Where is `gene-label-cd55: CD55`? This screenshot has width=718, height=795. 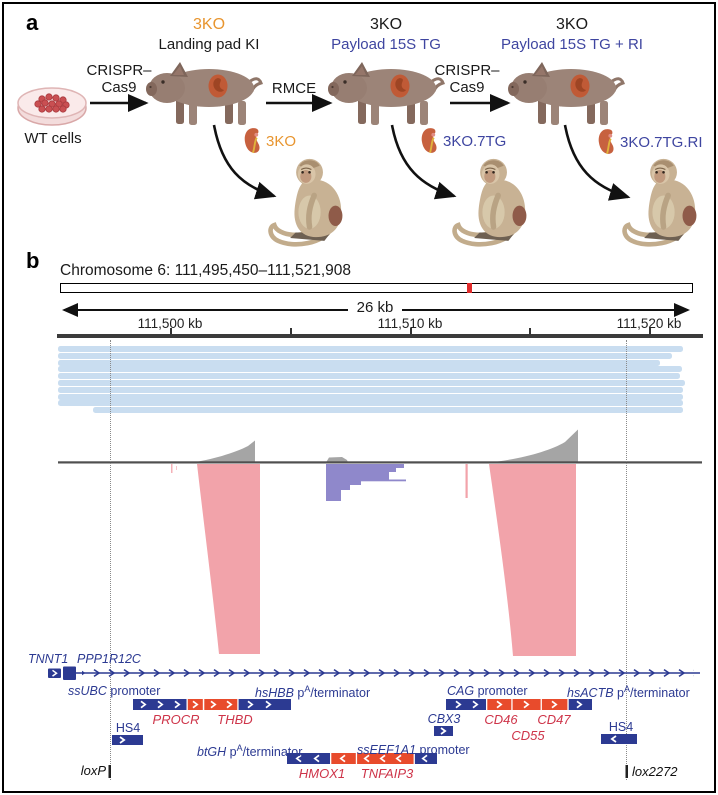 gene-label-cd55: CD55 is located at coordinates (528, 735).